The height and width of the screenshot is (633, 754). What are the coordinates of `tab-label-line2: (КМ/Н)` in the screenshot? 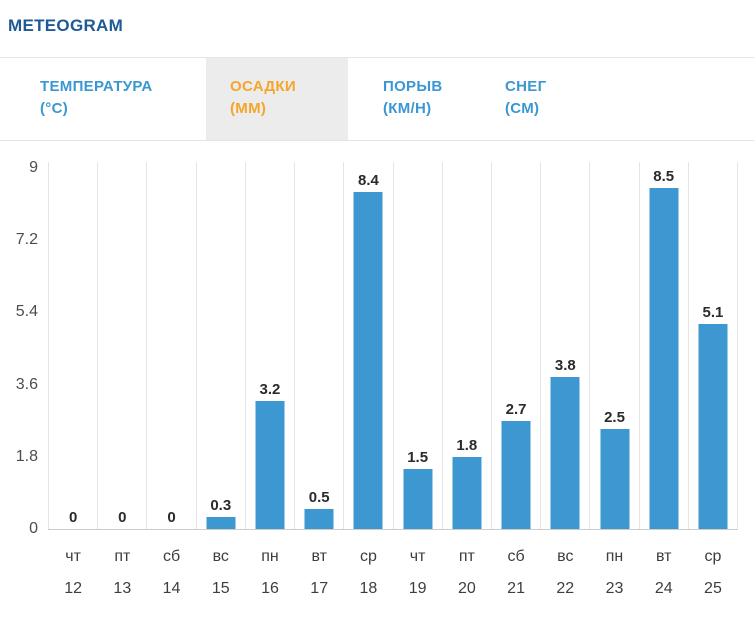 It's located at (407, 108).